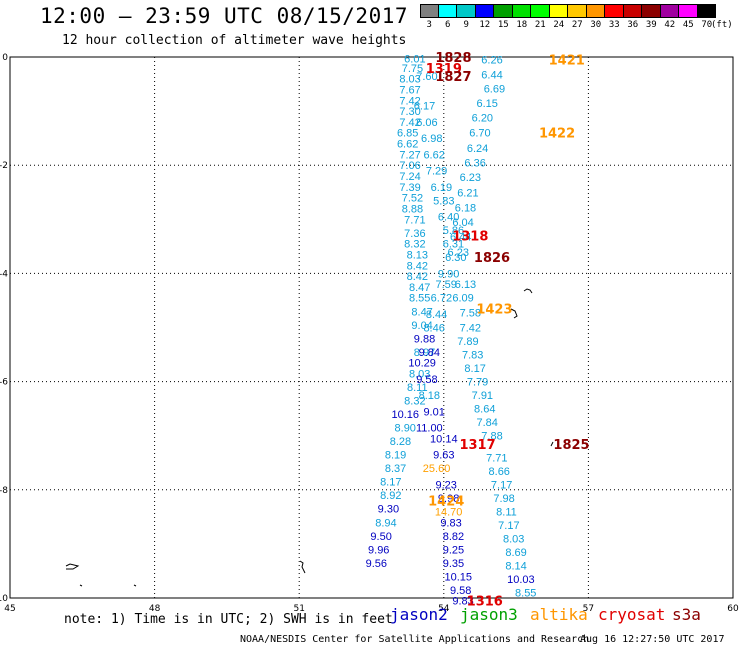 The image size is (740, 650). Describe the element at coordinates (437, 469) in the screenshot. I see `wave-height-label: 25.60` at that location.